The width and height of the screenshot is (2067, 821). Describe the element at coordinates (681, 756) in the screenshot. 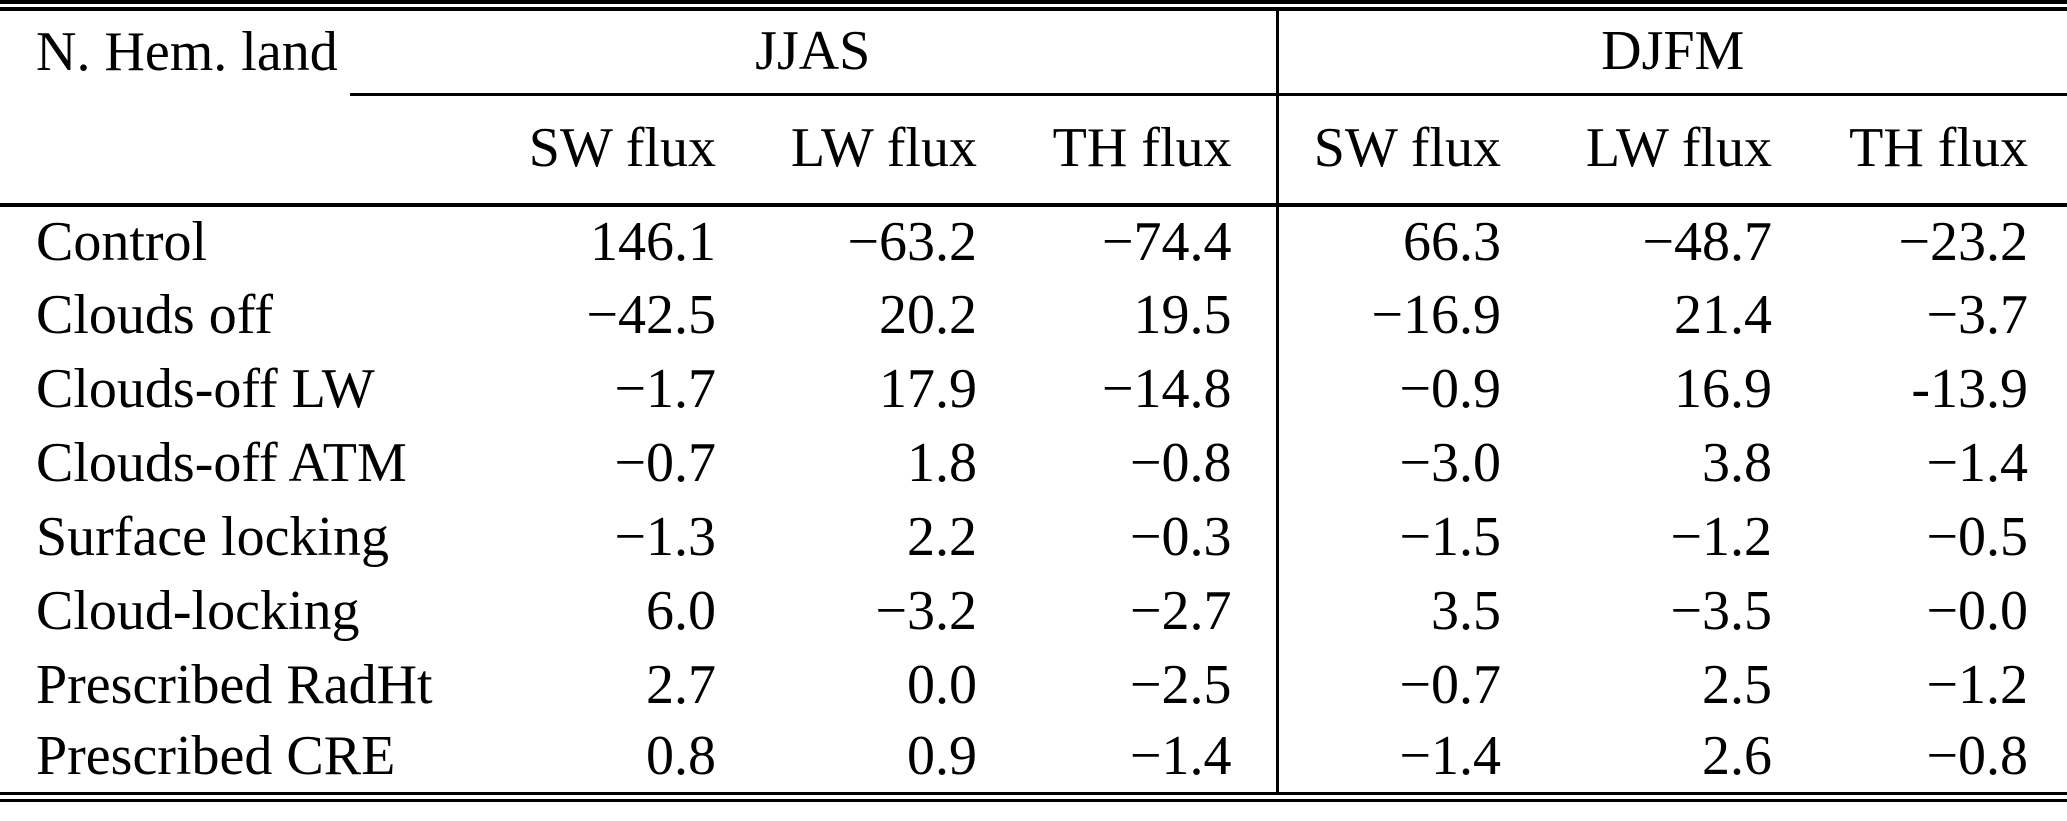

I see `cell-value: 0.8` at that location.